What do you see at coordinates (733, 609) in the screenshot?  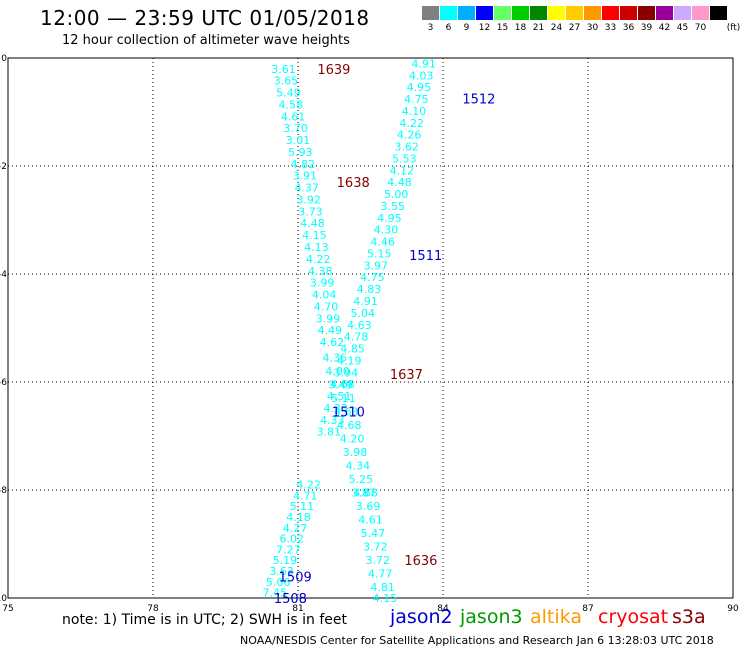 I see `x-tick-label: 90` at bounding box center [733, 609].